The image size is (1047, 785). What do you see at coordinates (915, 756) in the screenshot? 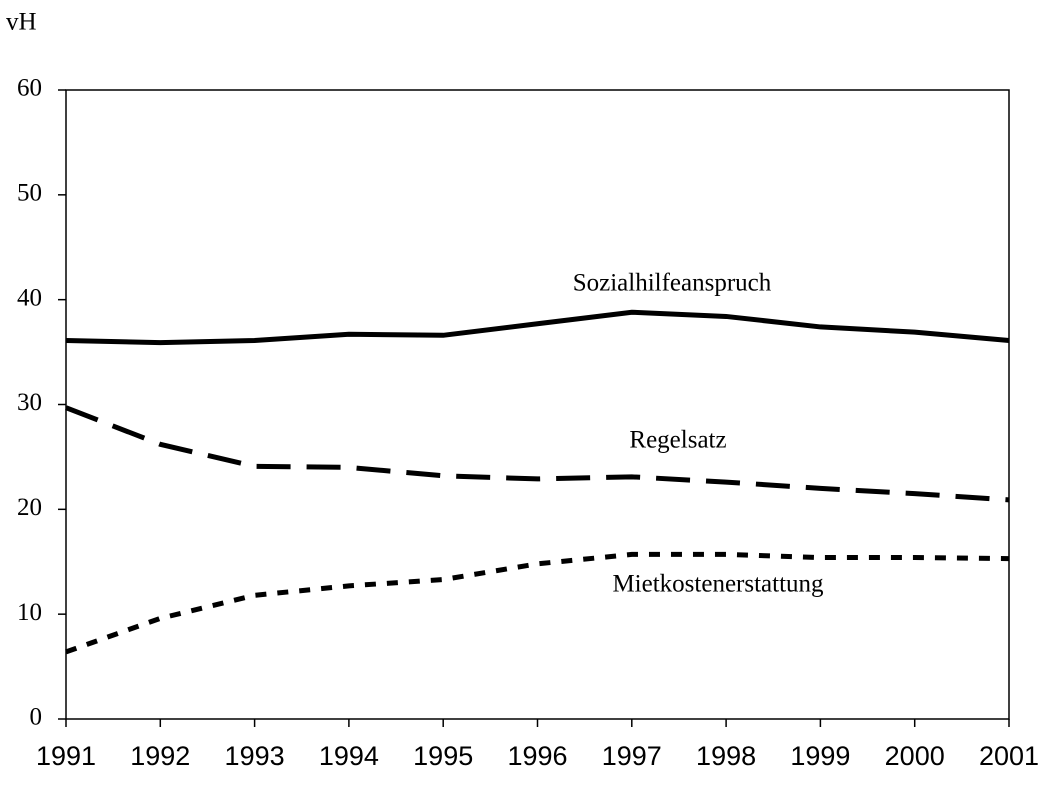
I see `x-tick-label: 2000` at bounding box center [915, 756].